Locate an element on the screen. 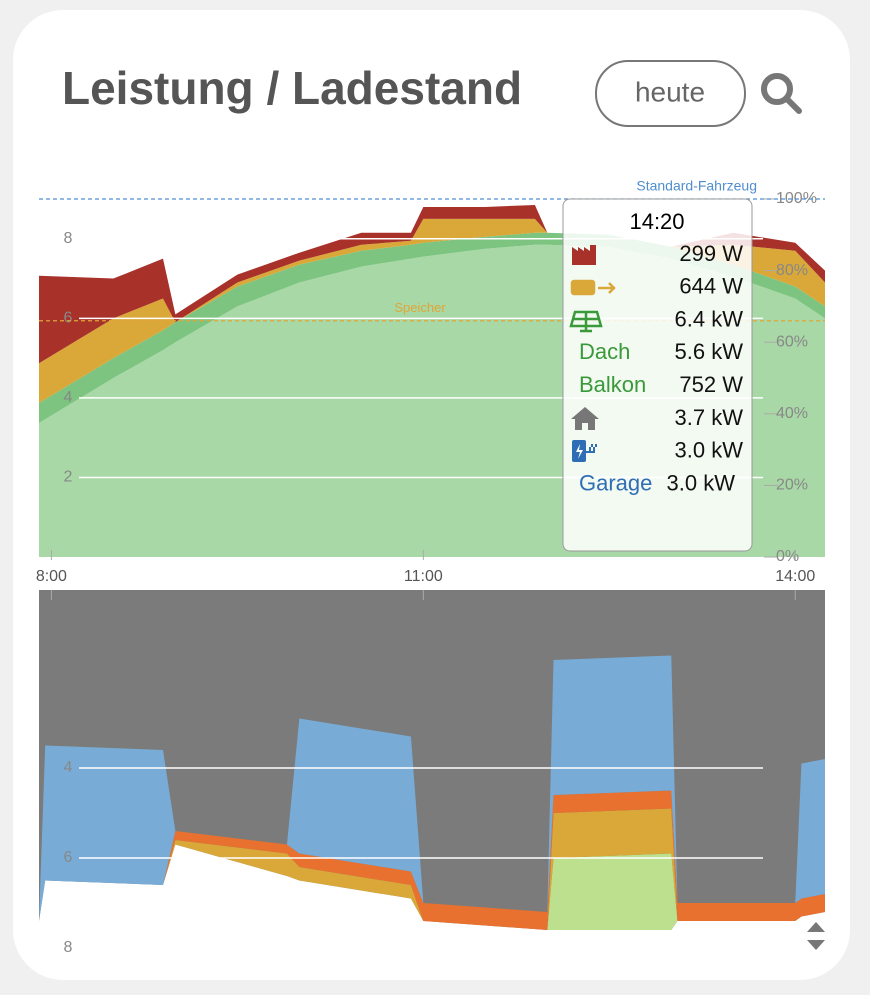  tooltip-value: 299 W is located at coordinates (711, 253).